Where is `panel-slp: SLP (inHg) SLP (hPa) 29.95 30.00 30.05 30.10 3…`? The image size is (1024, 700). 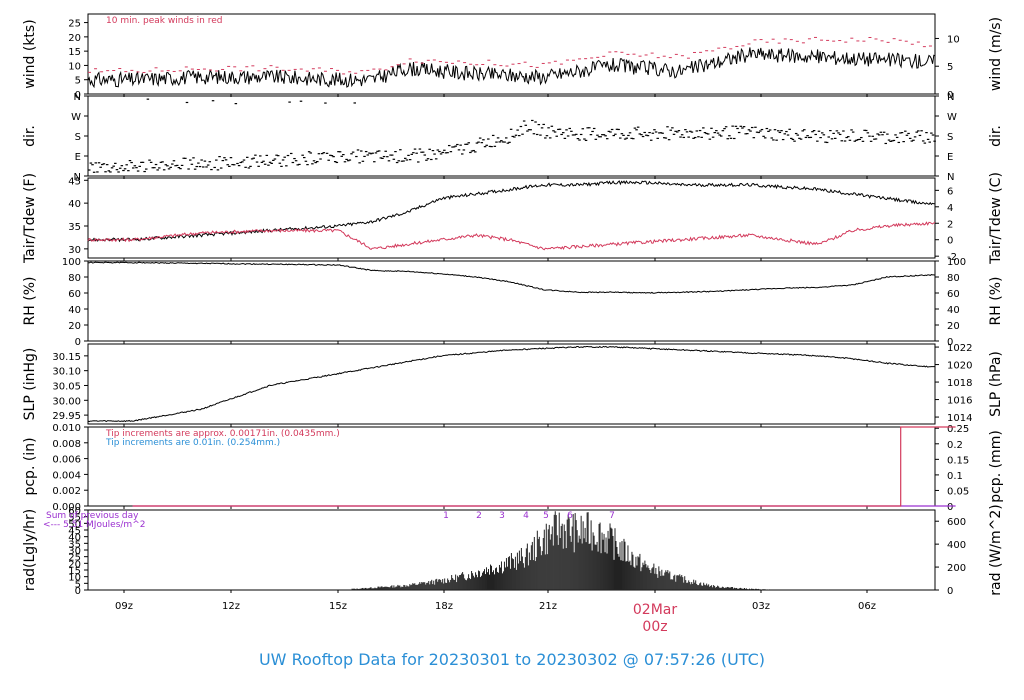
panel-slp: SLP (inHg) SLP (hPa) 29.95 30.00 30.05 30.10 3… is located at coordinates (513, 385).